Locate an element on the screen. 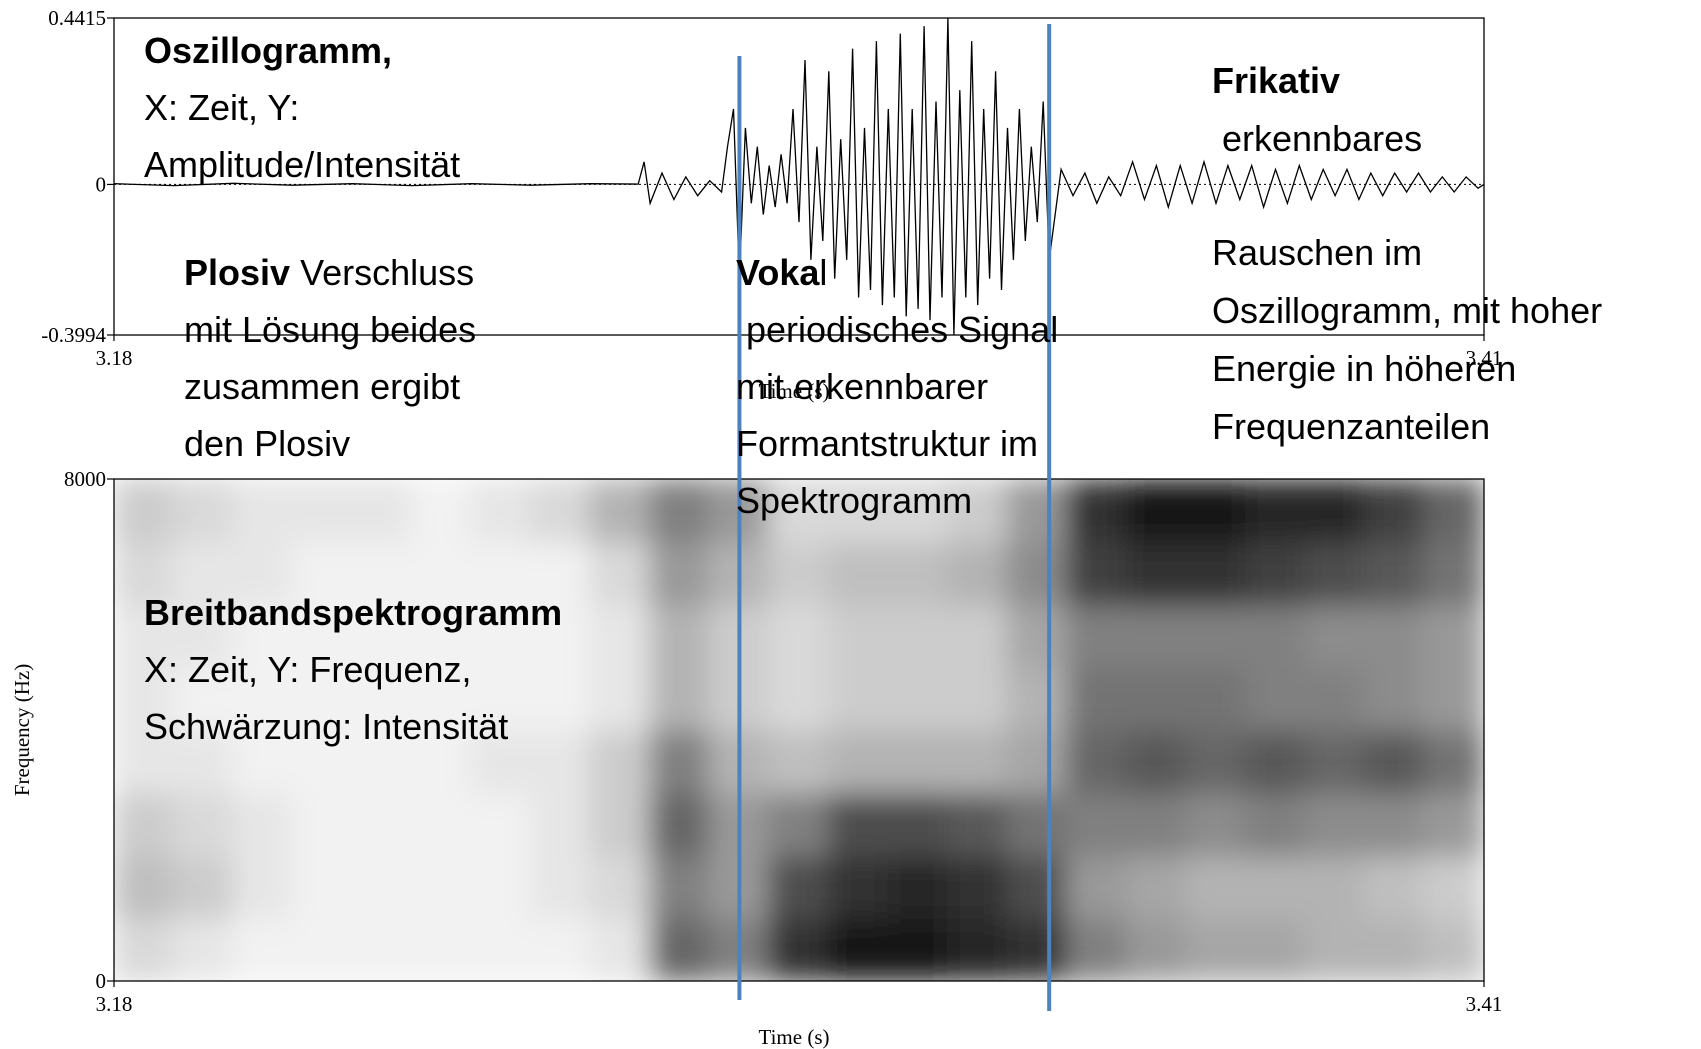 The image size is (1701, 1049). annotation-line: periodisches Signal is located at coordinates (897, 329).